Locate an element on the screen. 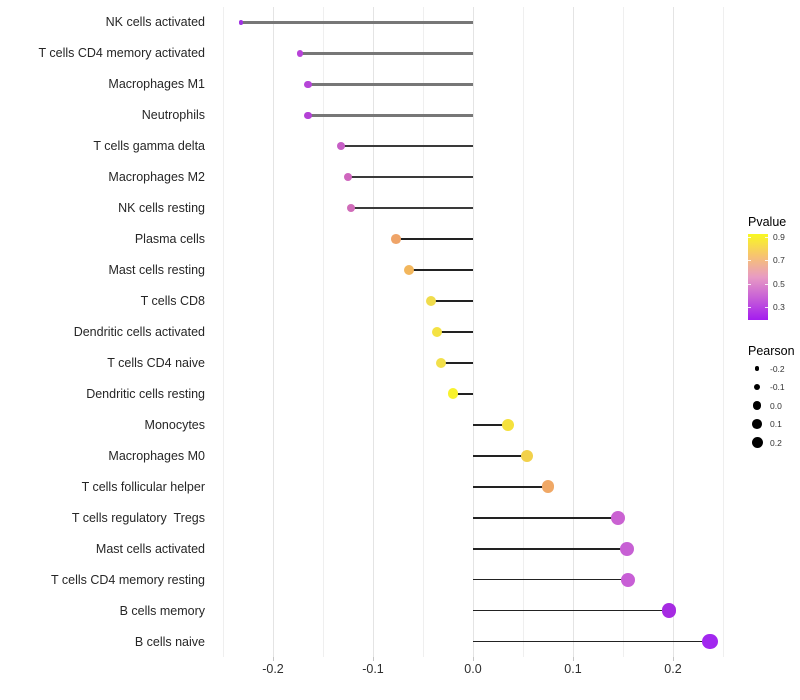  cell-type-label: Macrophages M2 is located at coordinates (156, 177).